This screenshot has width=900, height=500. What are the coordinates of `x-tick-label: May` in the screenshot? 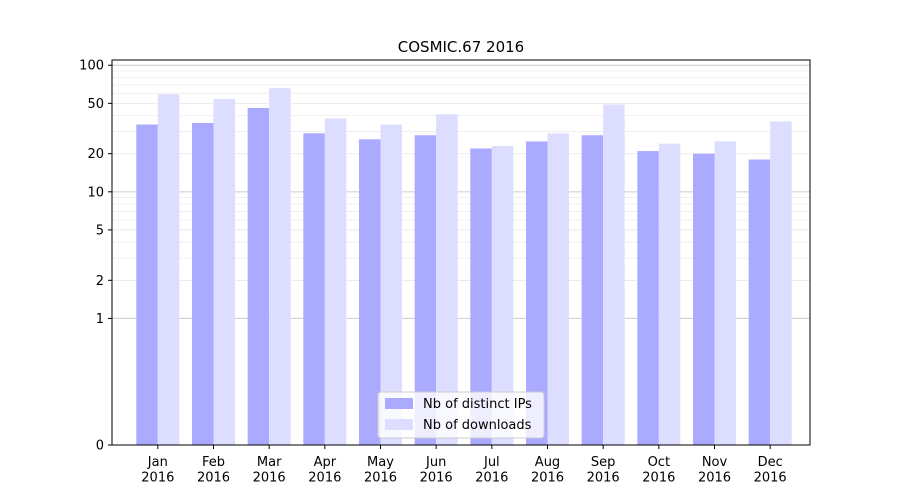 It's located at (380, 462).